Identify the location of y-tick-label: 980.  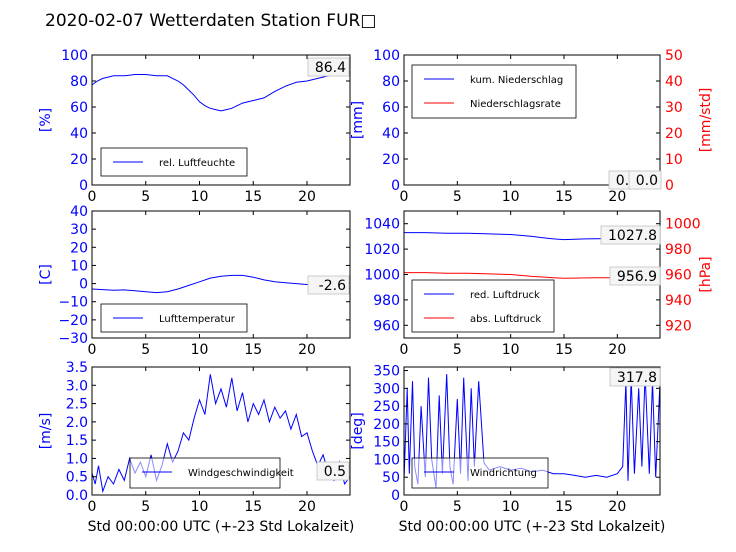
(386, 301).